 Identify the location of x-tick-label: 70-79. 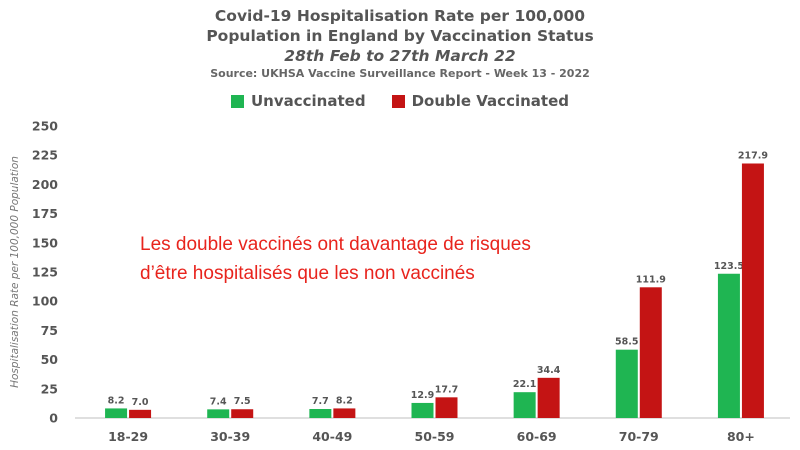
(639, 436).